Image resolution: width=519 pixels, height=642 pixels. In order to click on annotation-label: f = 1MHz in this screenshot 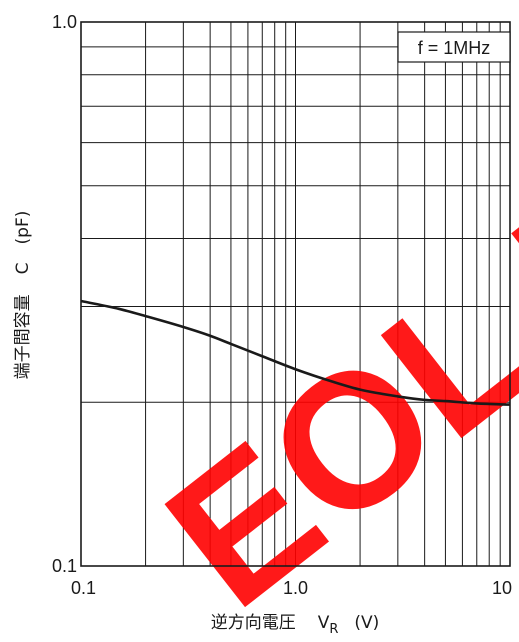, I will do `click(454, 48)`.